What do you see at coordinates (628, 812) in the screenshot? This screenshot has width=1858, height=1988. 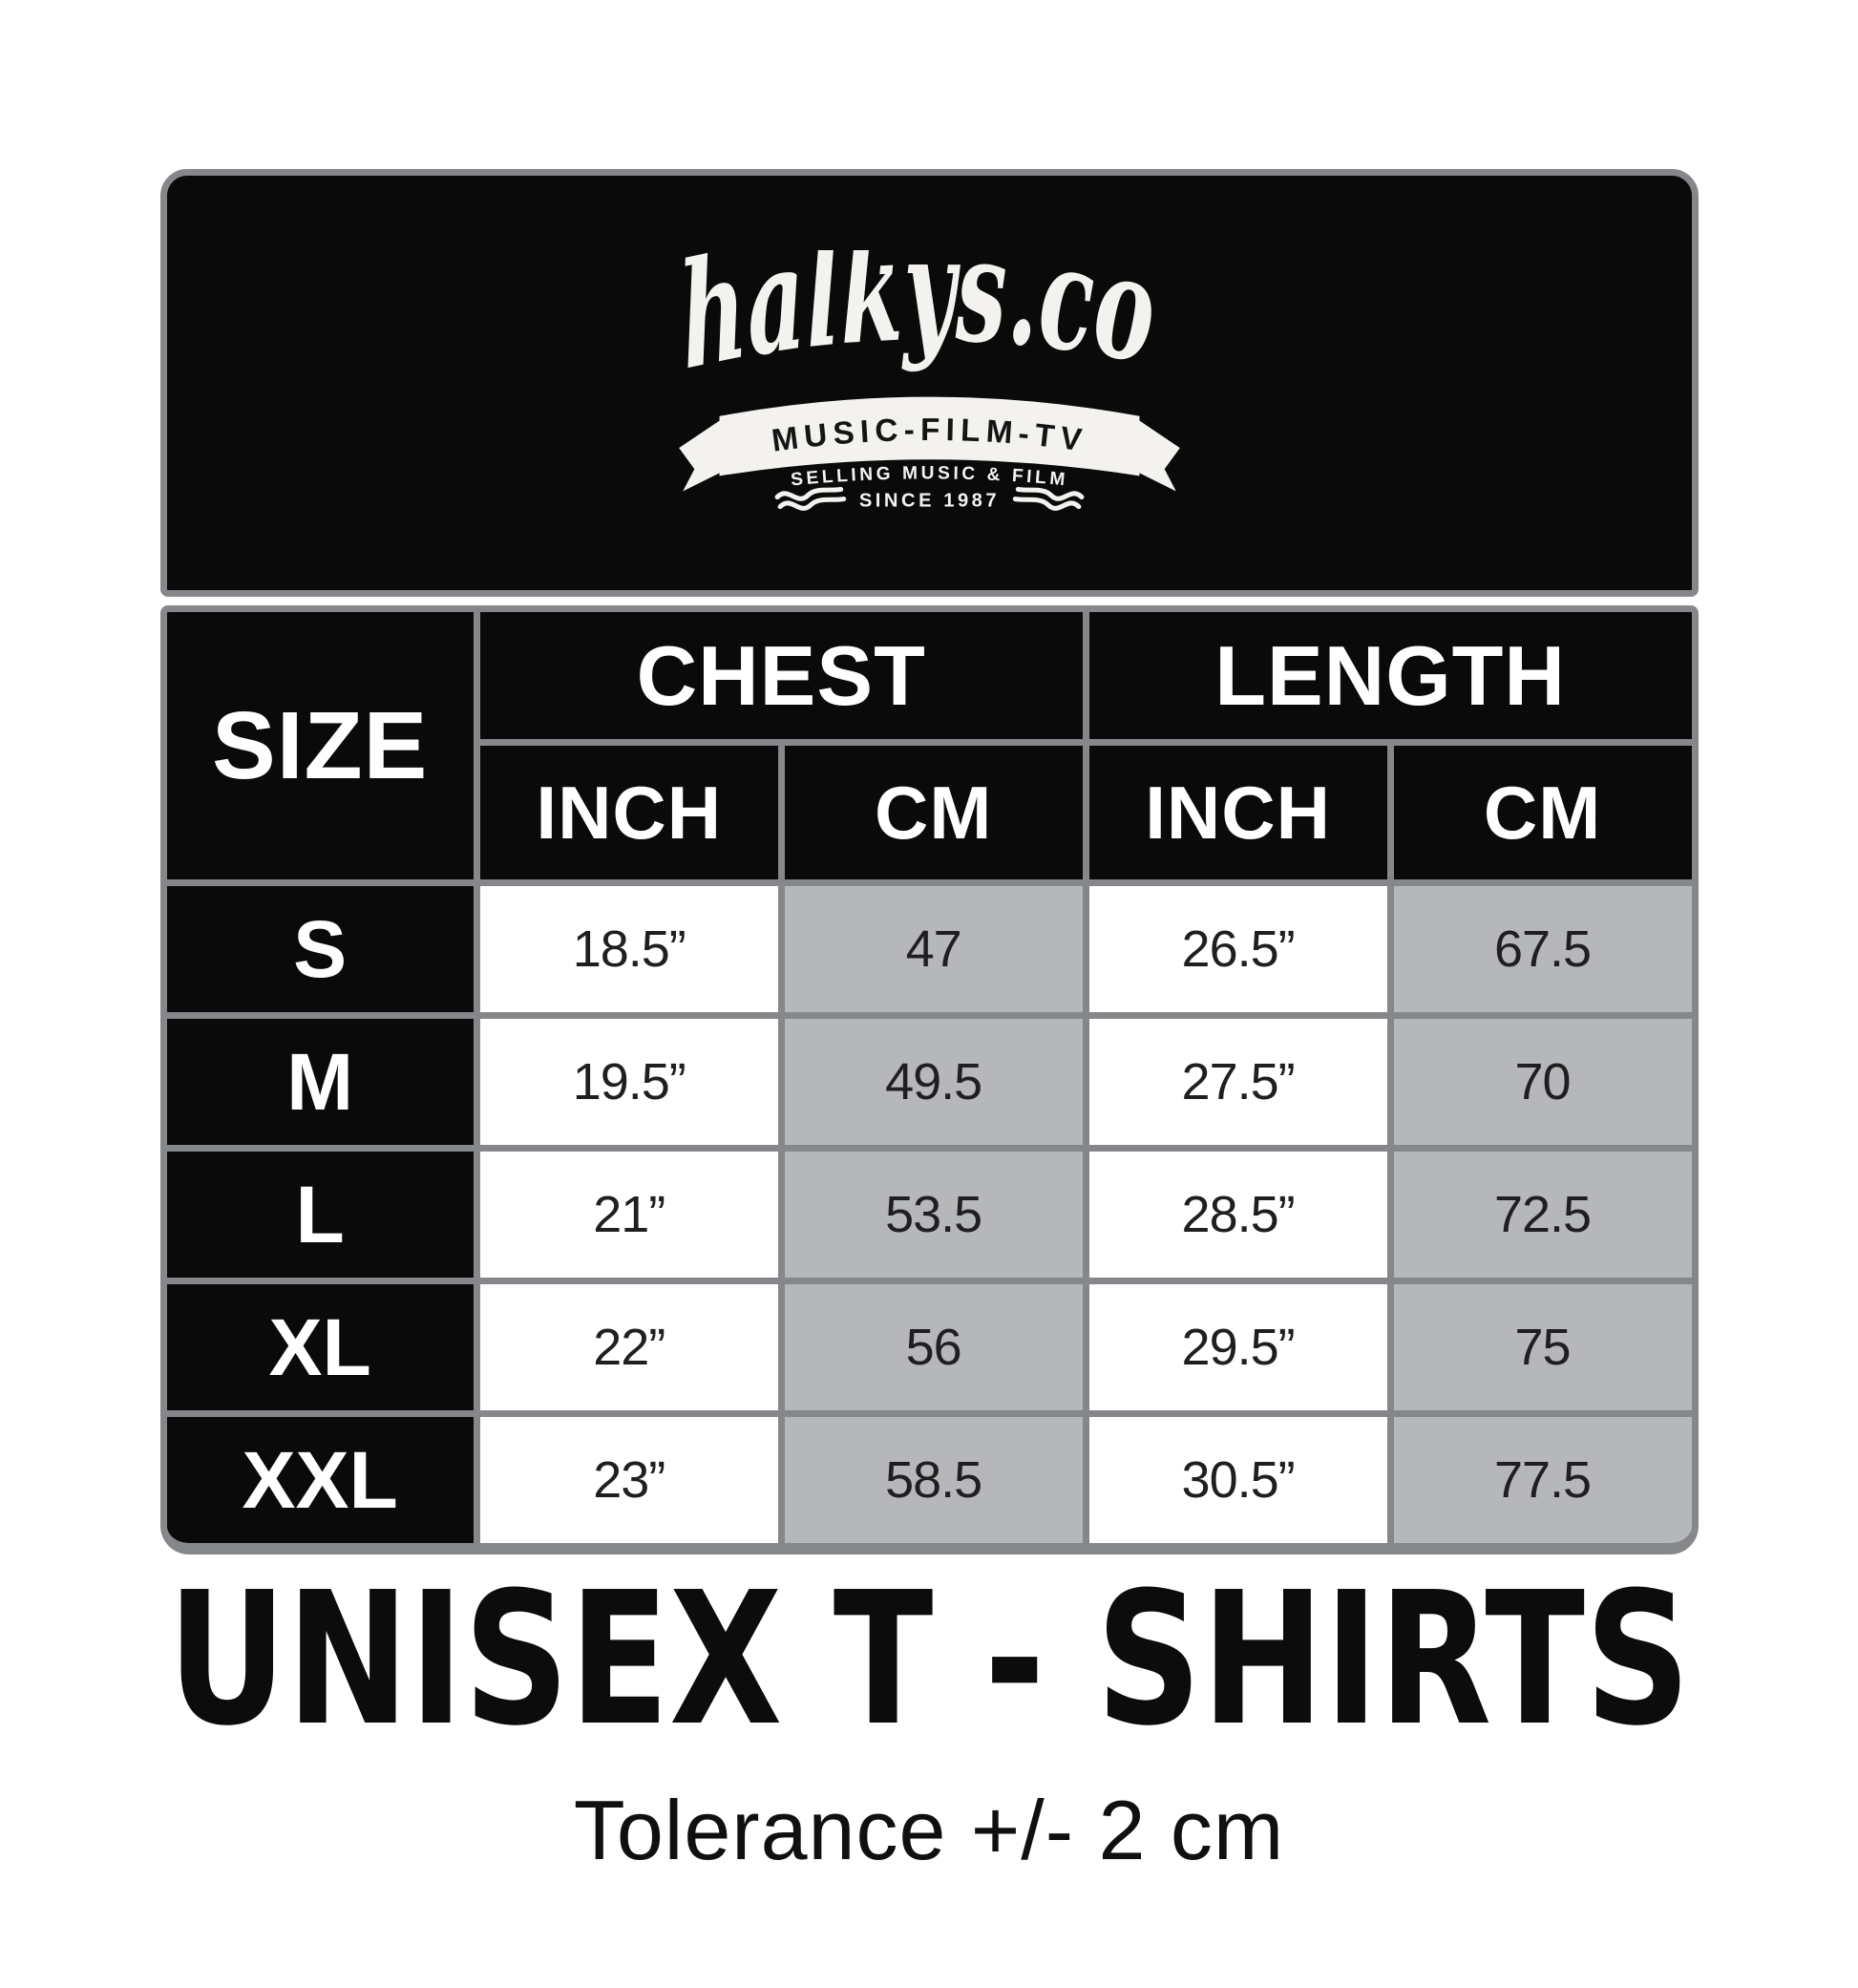 I see `chest-inch-header: INCH` at bounding box center [628, 812].